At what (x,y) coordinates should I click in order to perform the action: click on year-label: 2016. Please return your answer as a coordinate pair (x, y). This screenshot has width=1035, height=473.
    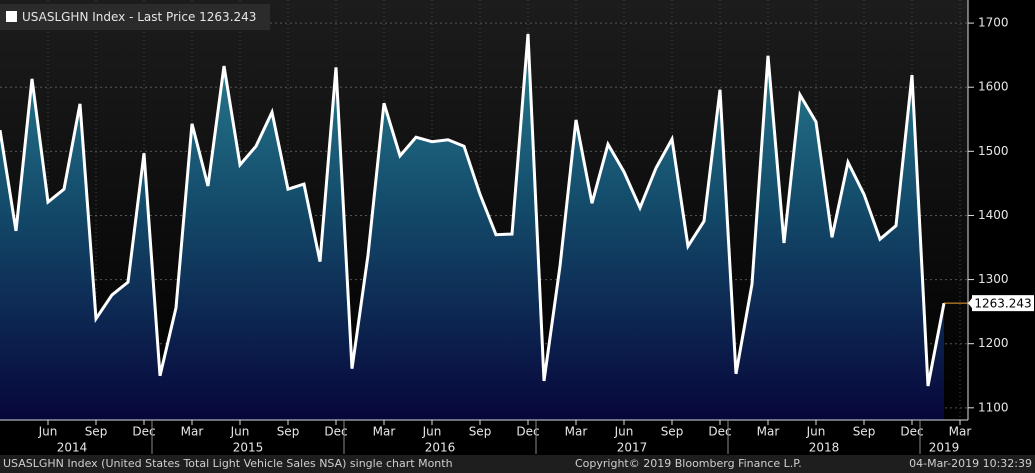
    Looking at the image, I should click on (440, 448).